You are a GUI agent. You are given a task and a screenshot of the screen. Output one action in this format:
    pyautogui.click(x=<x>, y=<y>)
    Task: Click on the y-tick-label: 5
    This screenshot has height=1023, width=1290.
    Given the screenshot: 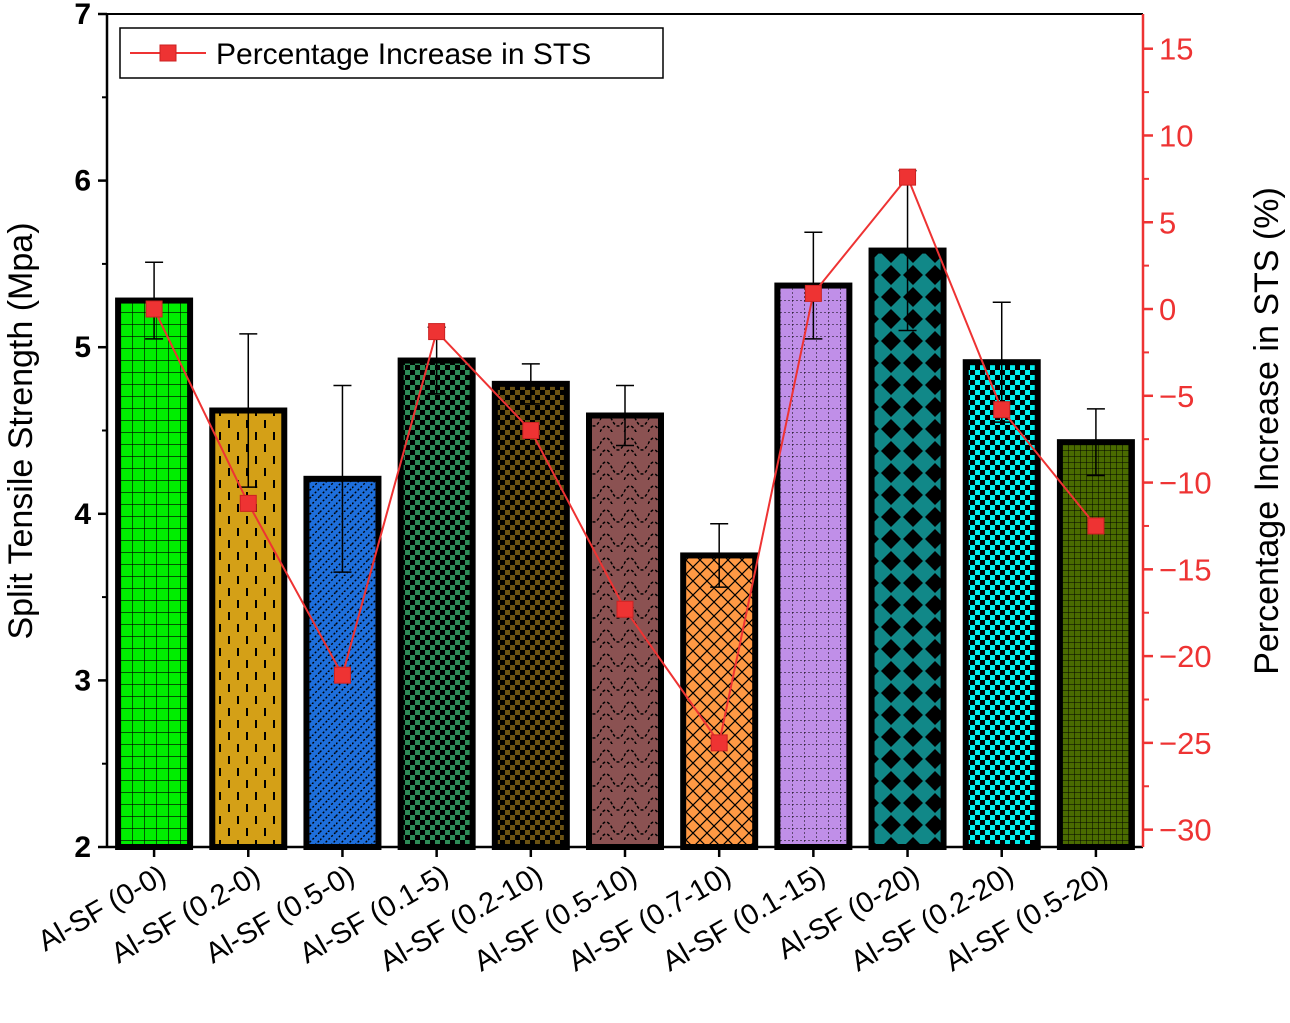 What is the action you would take?
    pyautogui.click(x=82, y=347)
    